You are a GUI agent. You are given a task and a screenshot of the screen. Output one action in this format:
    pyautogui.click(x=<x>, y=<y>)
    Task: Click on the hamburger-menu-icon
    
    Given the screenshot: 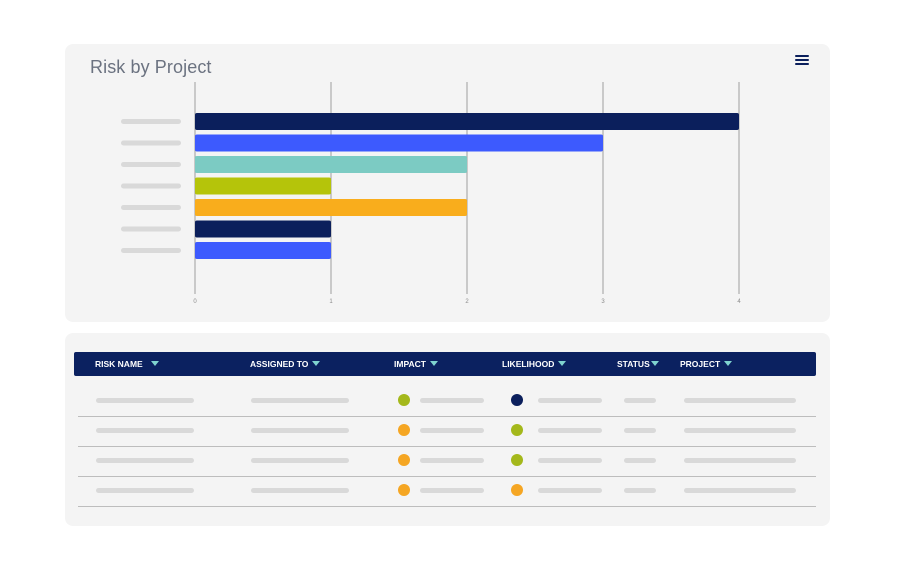 What is the action you would take?
    pyautogui.click(x=802, y=61)
    